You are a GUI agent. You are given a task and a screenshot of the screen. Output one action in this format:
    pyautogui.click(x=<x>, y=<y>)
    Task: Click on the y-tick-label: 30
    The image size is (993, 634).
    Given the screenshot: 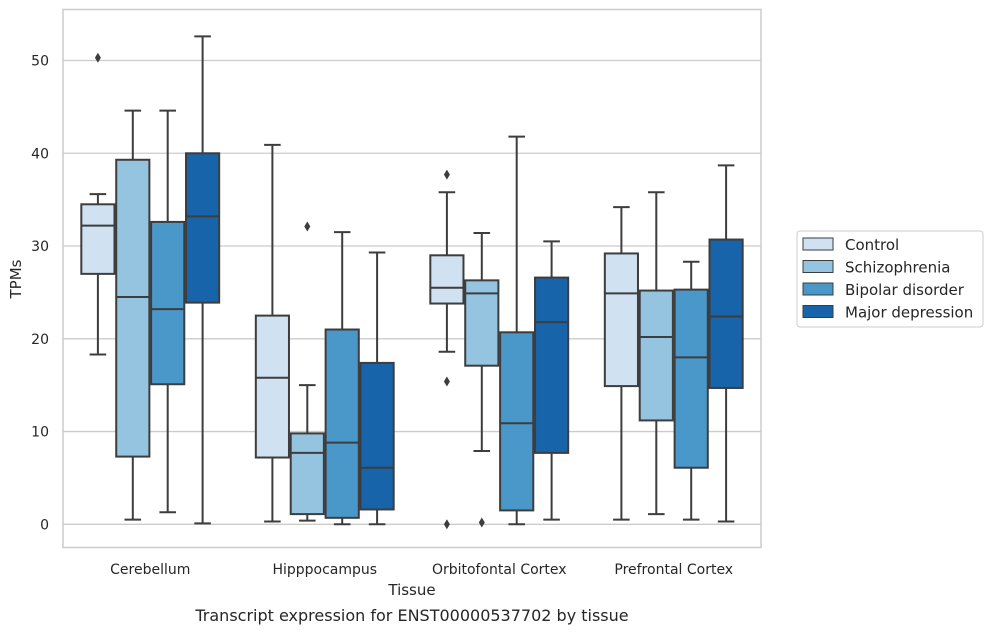 What is the action you would take?
    pyautogui.click(x=40, y=247)
    